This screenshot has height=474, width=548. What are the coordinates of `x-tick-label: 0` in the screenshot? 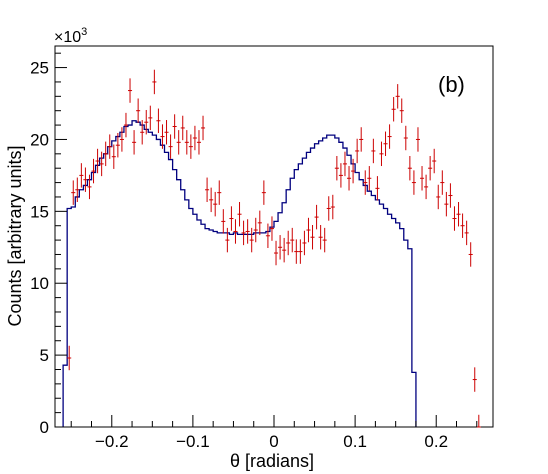 It's located at (273, 441).